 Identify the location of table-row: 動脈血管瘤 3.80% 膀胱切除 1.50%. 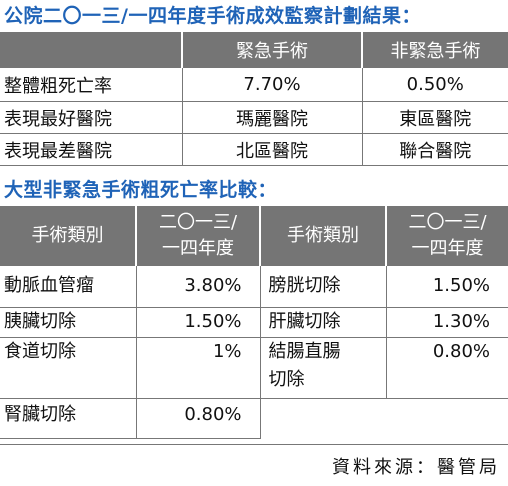
(254, 287).